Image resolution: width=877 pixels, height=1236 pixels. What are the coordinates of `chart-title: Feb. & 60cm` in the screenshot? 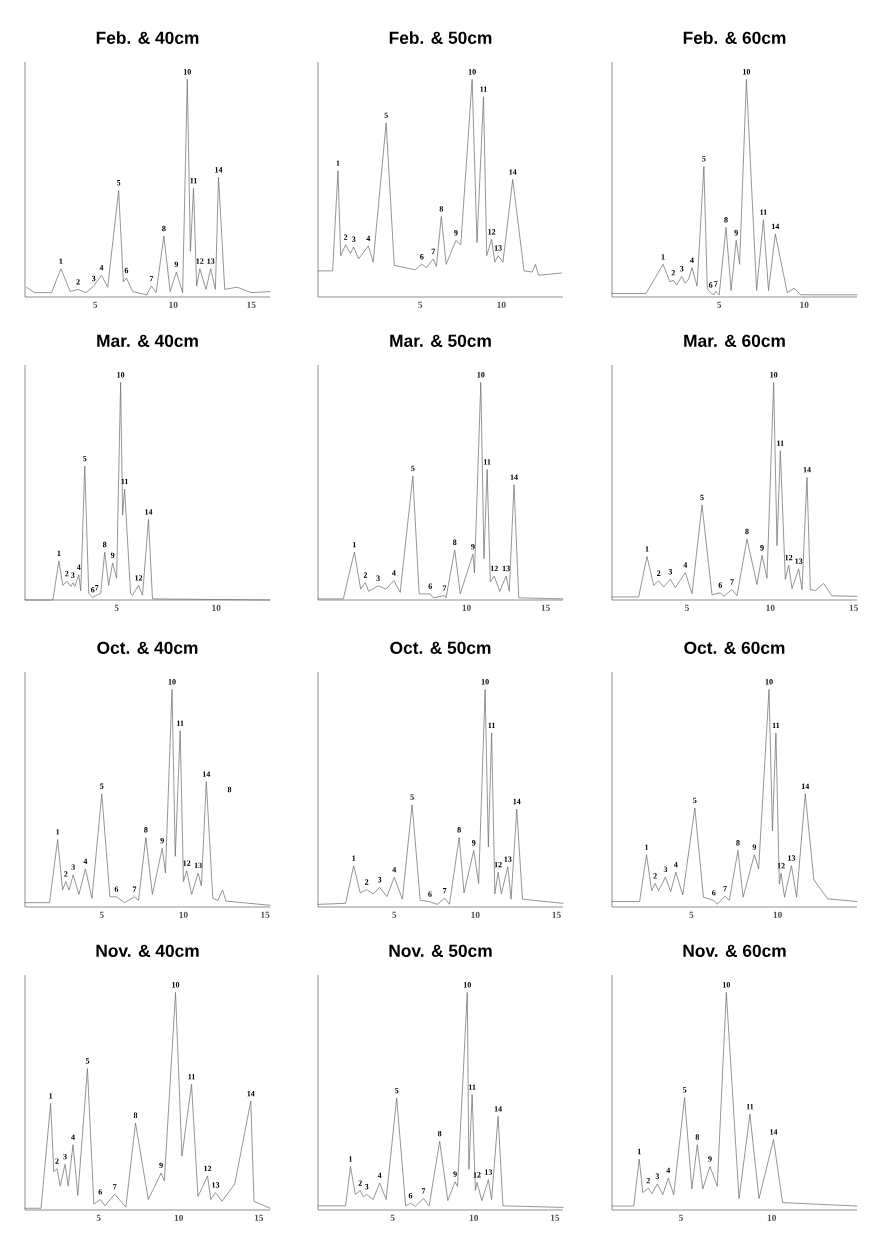 It's located at (734, 37).